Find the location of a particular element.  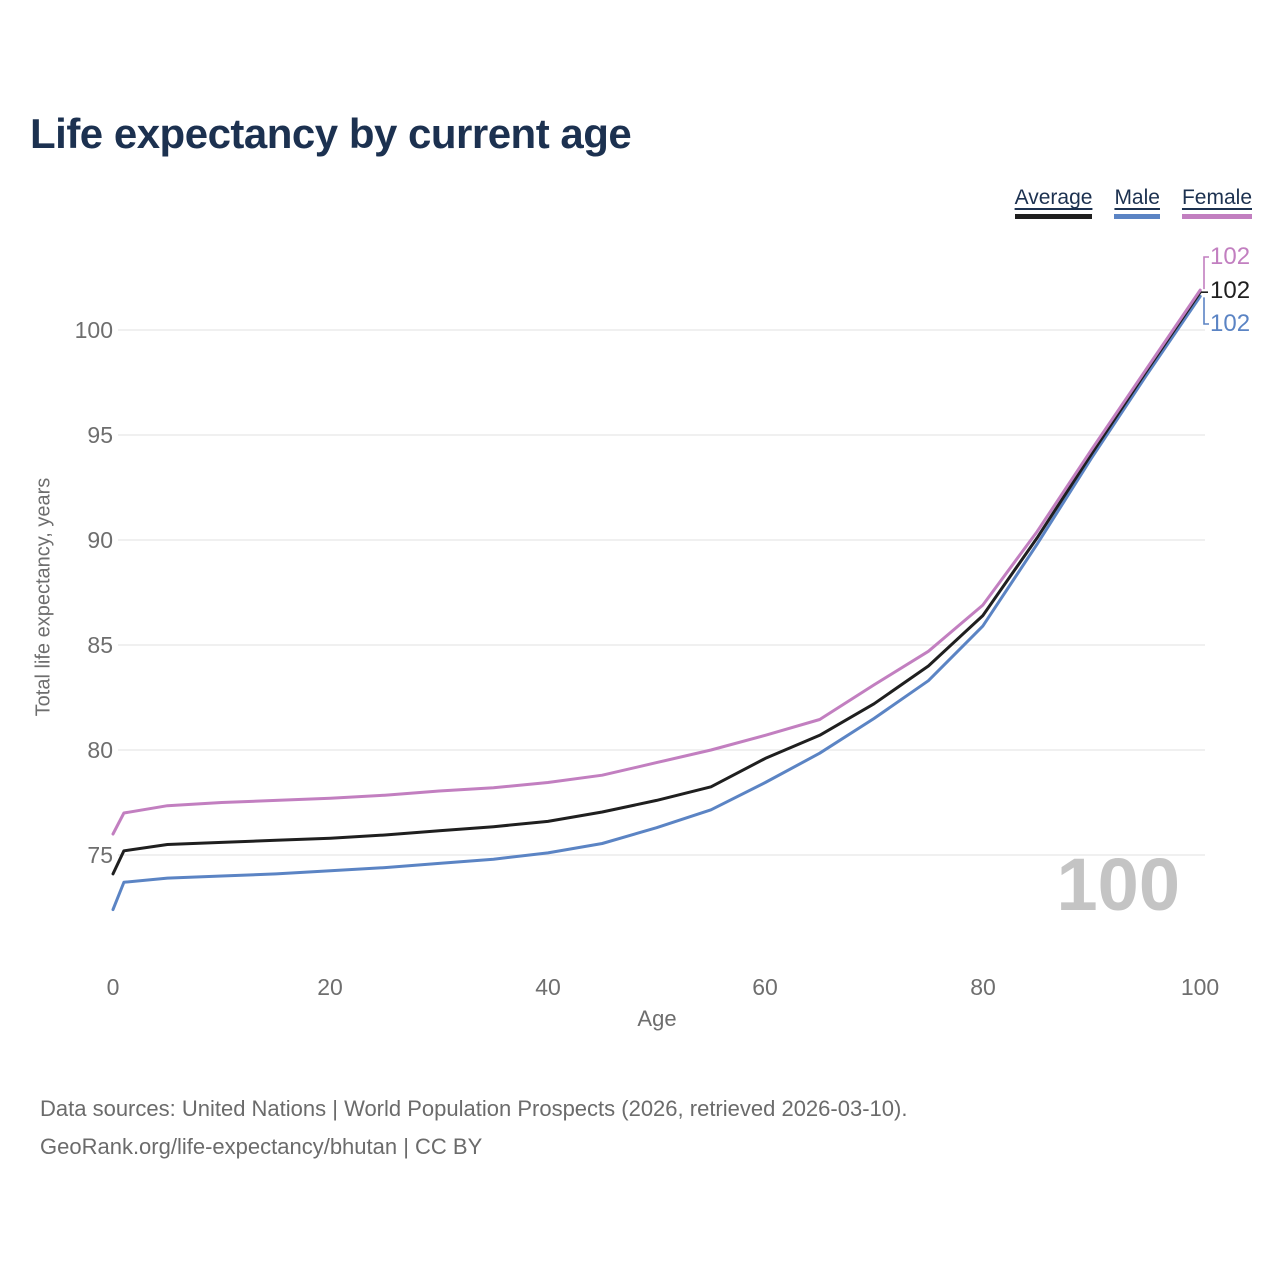

legend-item-average: Average is located at coordinates (1053, 202).